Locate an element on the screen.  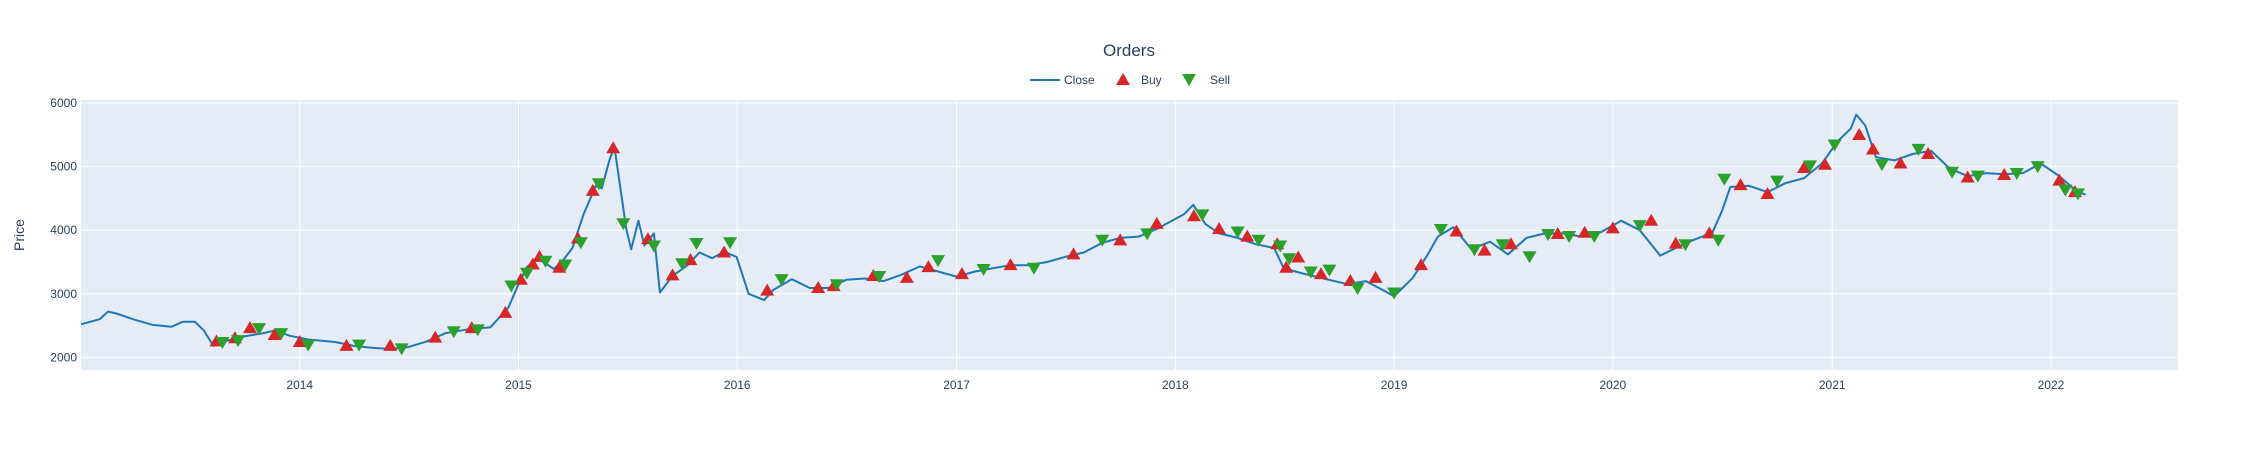
legend-item-sell: Sell is located at coordinates (1206, 80).